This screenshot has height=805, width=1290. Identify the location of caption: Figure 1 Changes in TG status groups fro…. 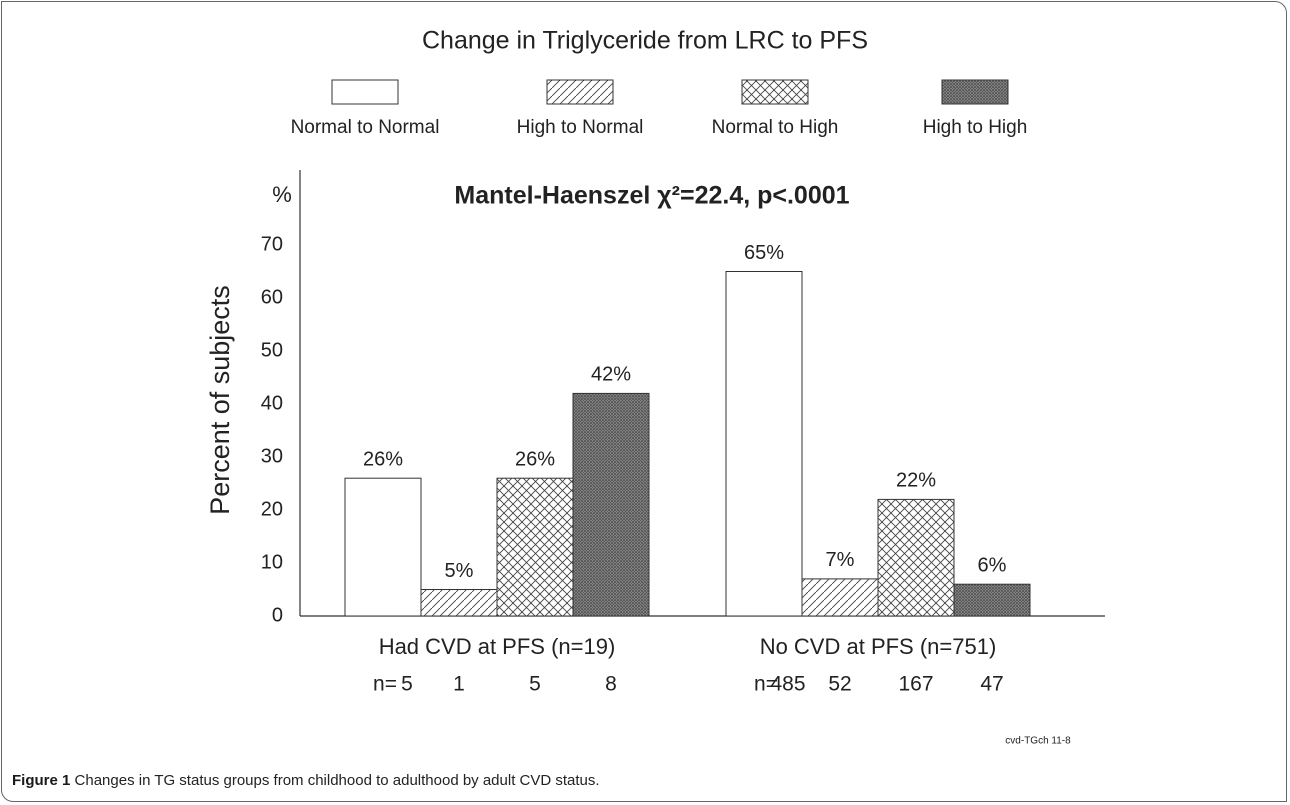
(306, 780).